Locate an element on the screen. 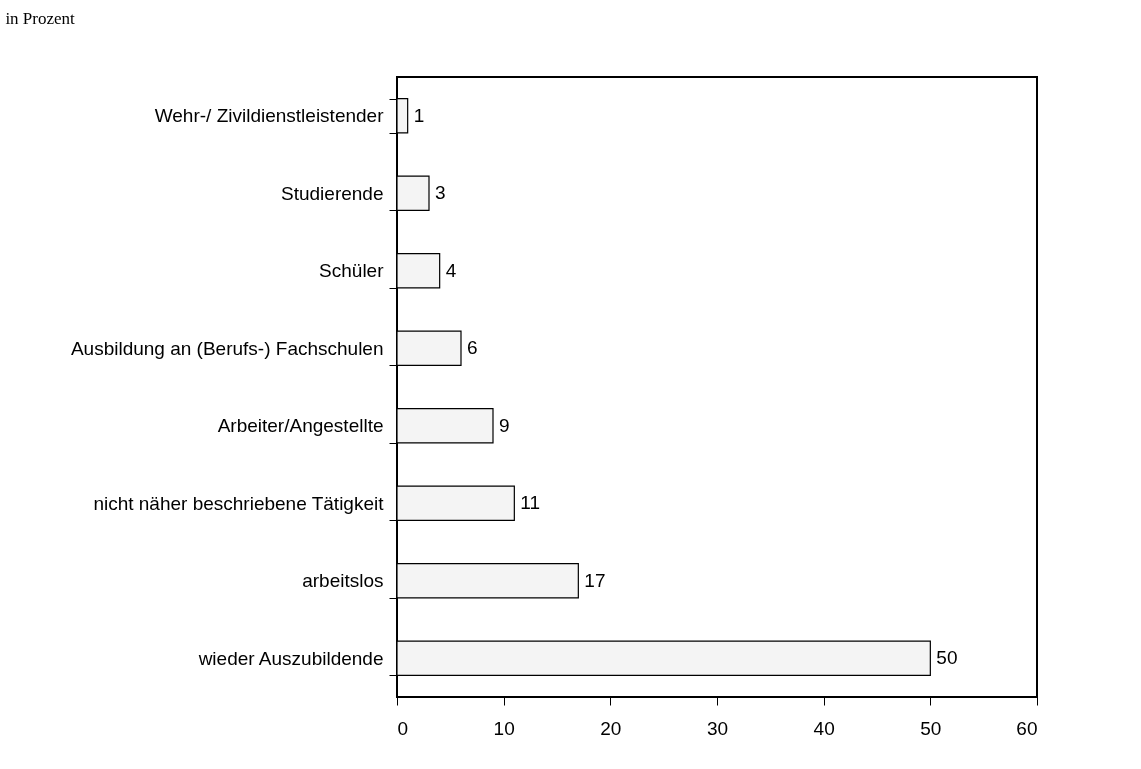 This screenshot has height=769, width=1141. data-label: 50 is located at coordinates (947, 658).